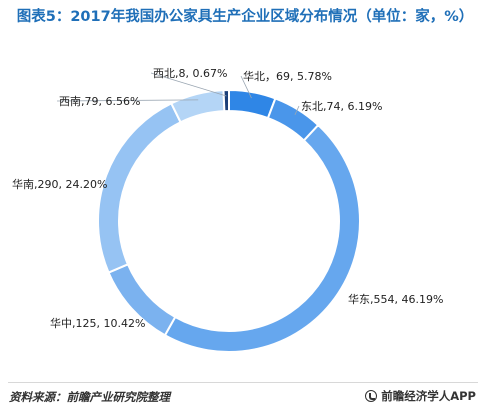 This screenshot has width=486, height=414. Describe the element at coordinates (245, 17) in the screenshot. I see `chart-title: 图表5：2017年我国办公家具生产企业区域分布情况（单位：家，%）` at that location.